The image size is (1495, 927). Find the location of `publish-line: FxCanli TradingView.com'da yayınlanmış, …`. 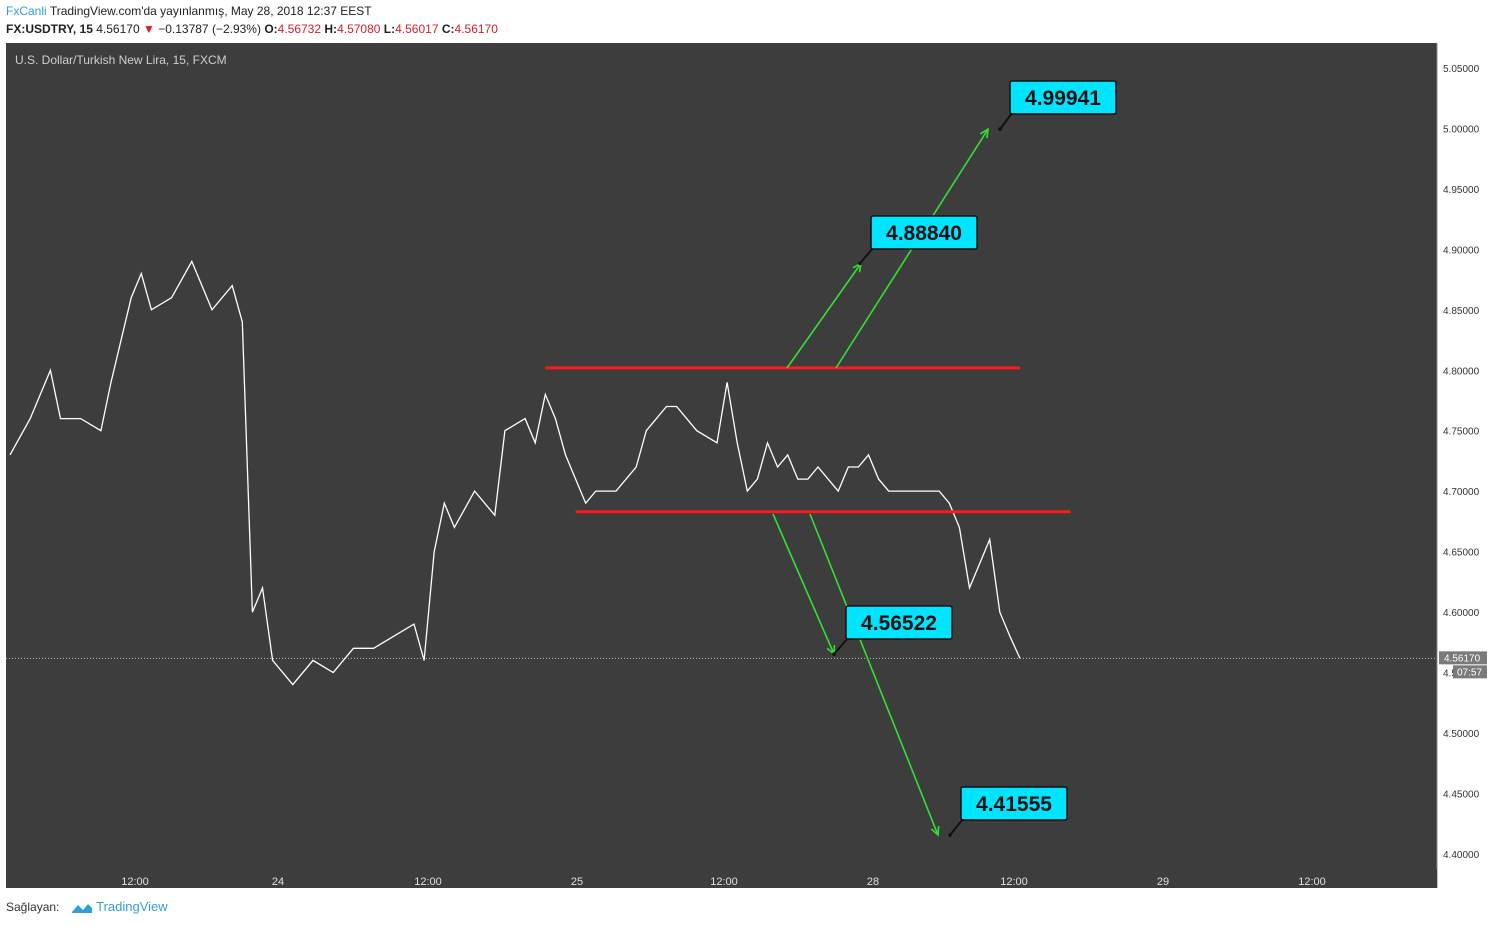

publish-line: FxCanli TradingView.com'da yayınlanmış, … is located at coordinates (189, 11).